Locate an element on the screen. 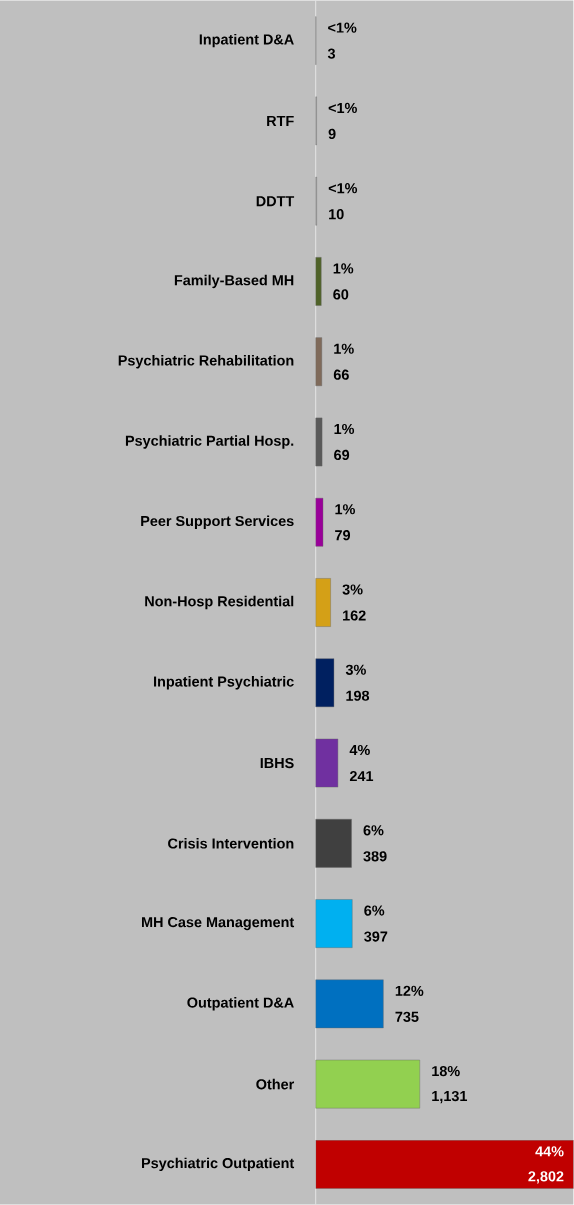  data-label: 66 is located at coordinates (341, 374).